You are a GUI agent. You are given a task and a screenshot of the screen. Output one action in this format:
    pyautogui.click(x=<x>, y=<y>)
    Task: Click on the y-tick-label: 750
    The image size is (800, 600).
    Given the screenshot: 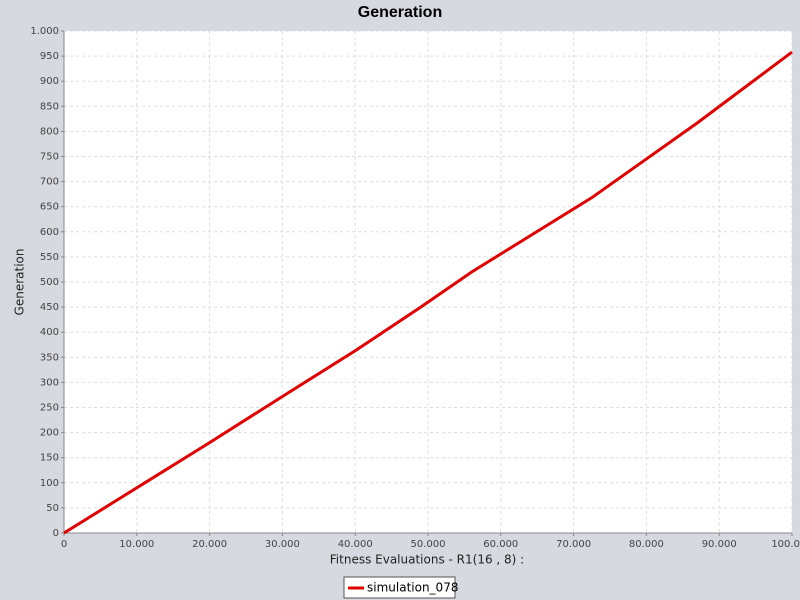 What is the action you would take?
    pyautogui.click(x=49, y=157)
    